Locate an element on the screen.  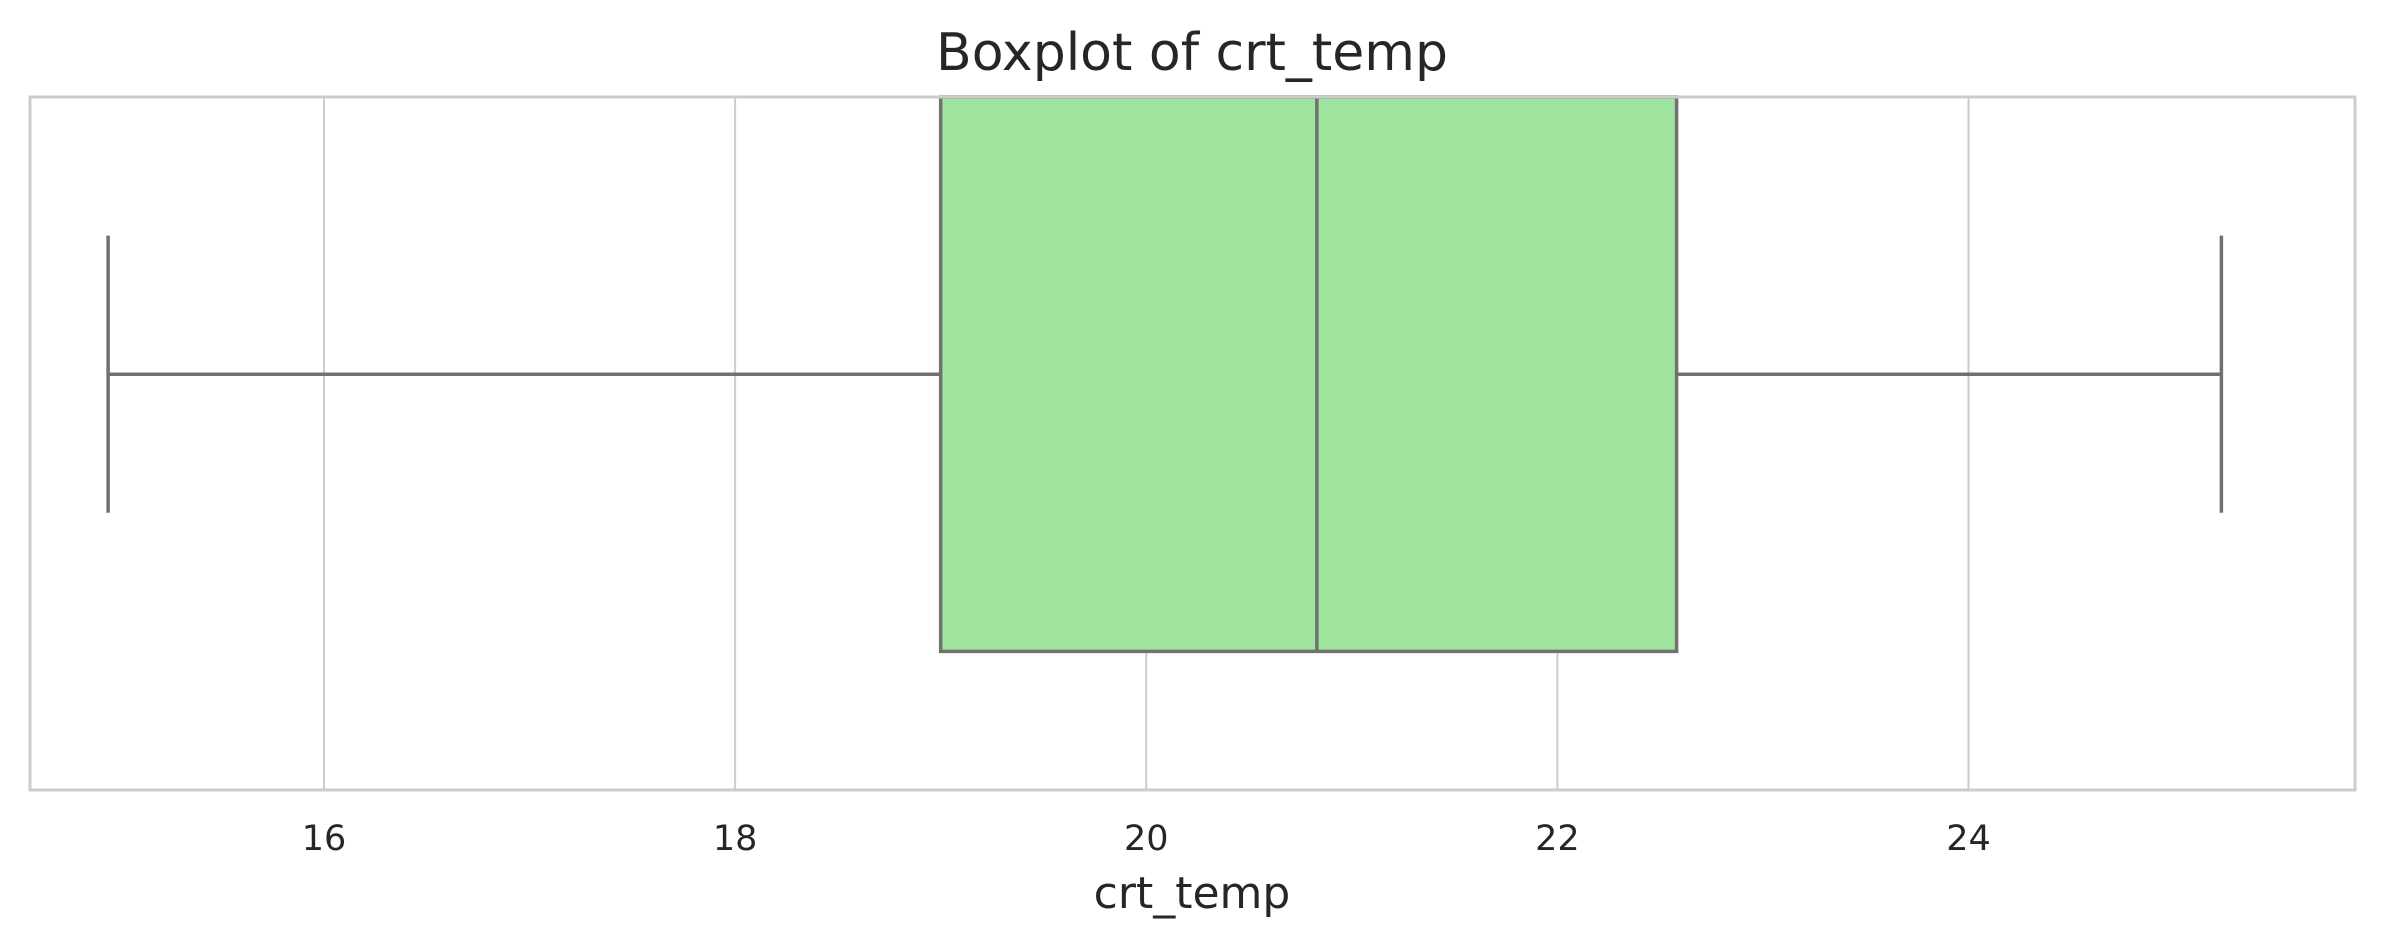
x-axis-label: crt_temp is located at coordinates (1192, 893).